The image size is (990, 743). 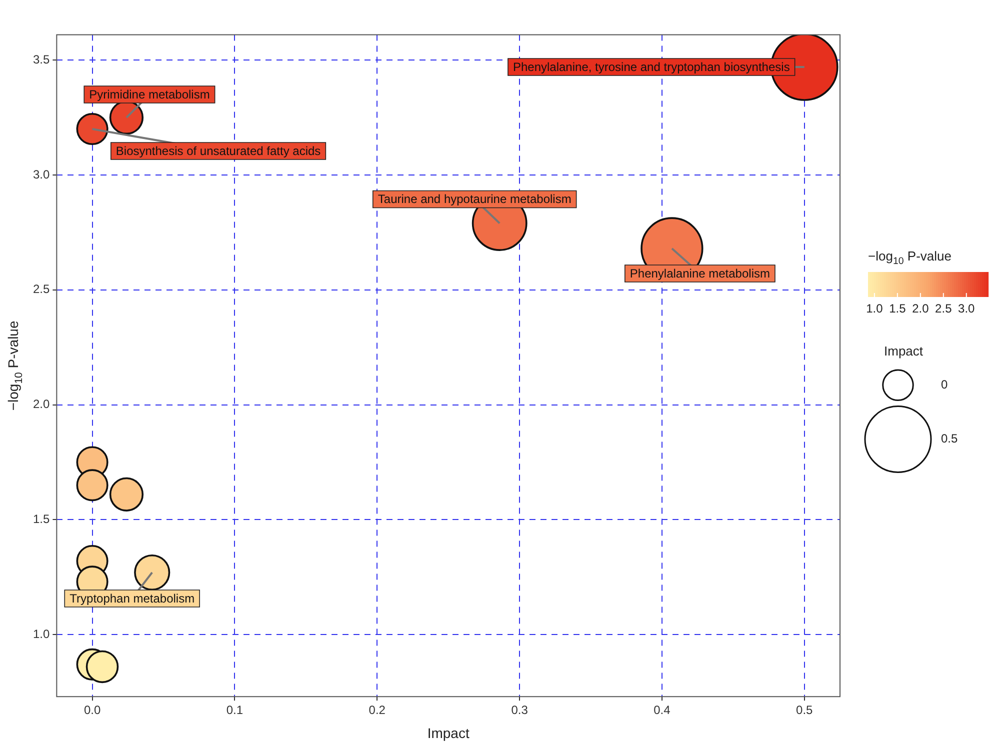 I want to click on x-tick-label: 0.4, so click(x=662, y=710).